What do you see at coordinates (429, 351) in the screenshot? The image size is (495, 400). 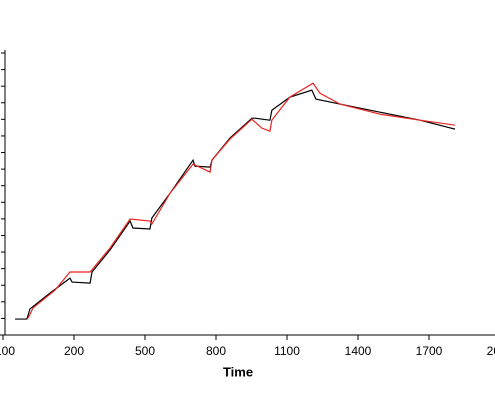 I see `x-tick-label: 1700` at bounding box center [429, 351].